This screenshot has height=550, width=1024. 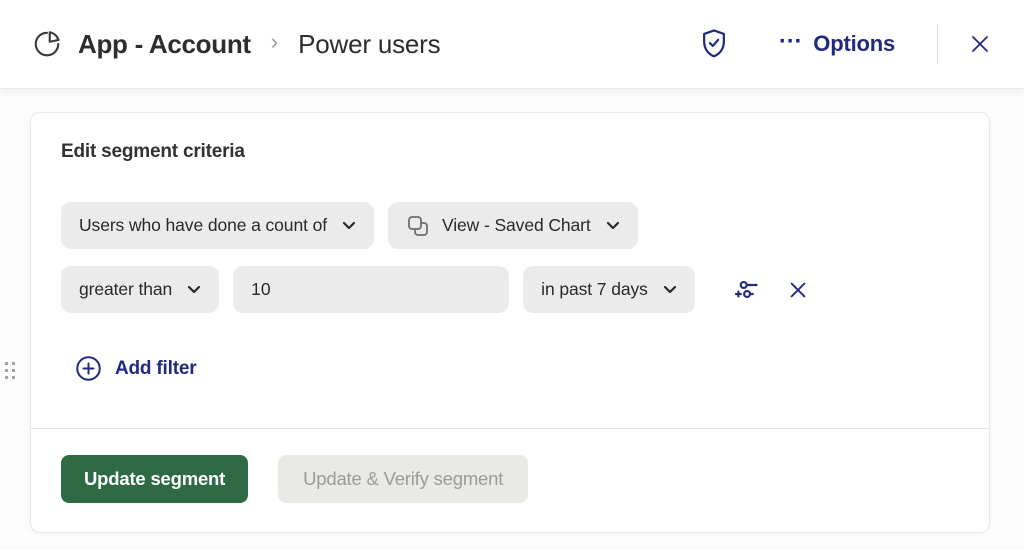 What do you see at coordinates (771, 289) in the screenshot?
I see `condition-row-actions` at bounding box center [771, 289].